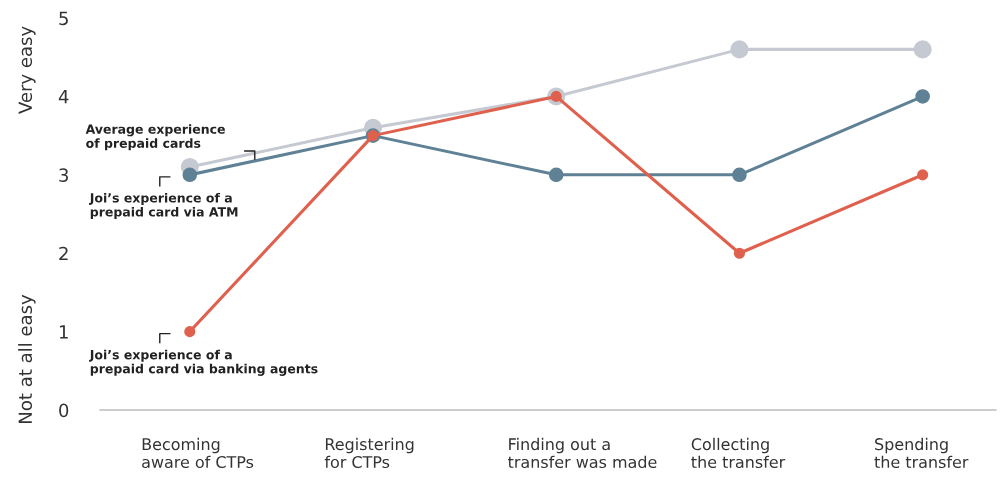  What do you see at coordinates (63, 175) in the screenshot?
I see `y-tick-label: 3` at bounding box center [63, 175].